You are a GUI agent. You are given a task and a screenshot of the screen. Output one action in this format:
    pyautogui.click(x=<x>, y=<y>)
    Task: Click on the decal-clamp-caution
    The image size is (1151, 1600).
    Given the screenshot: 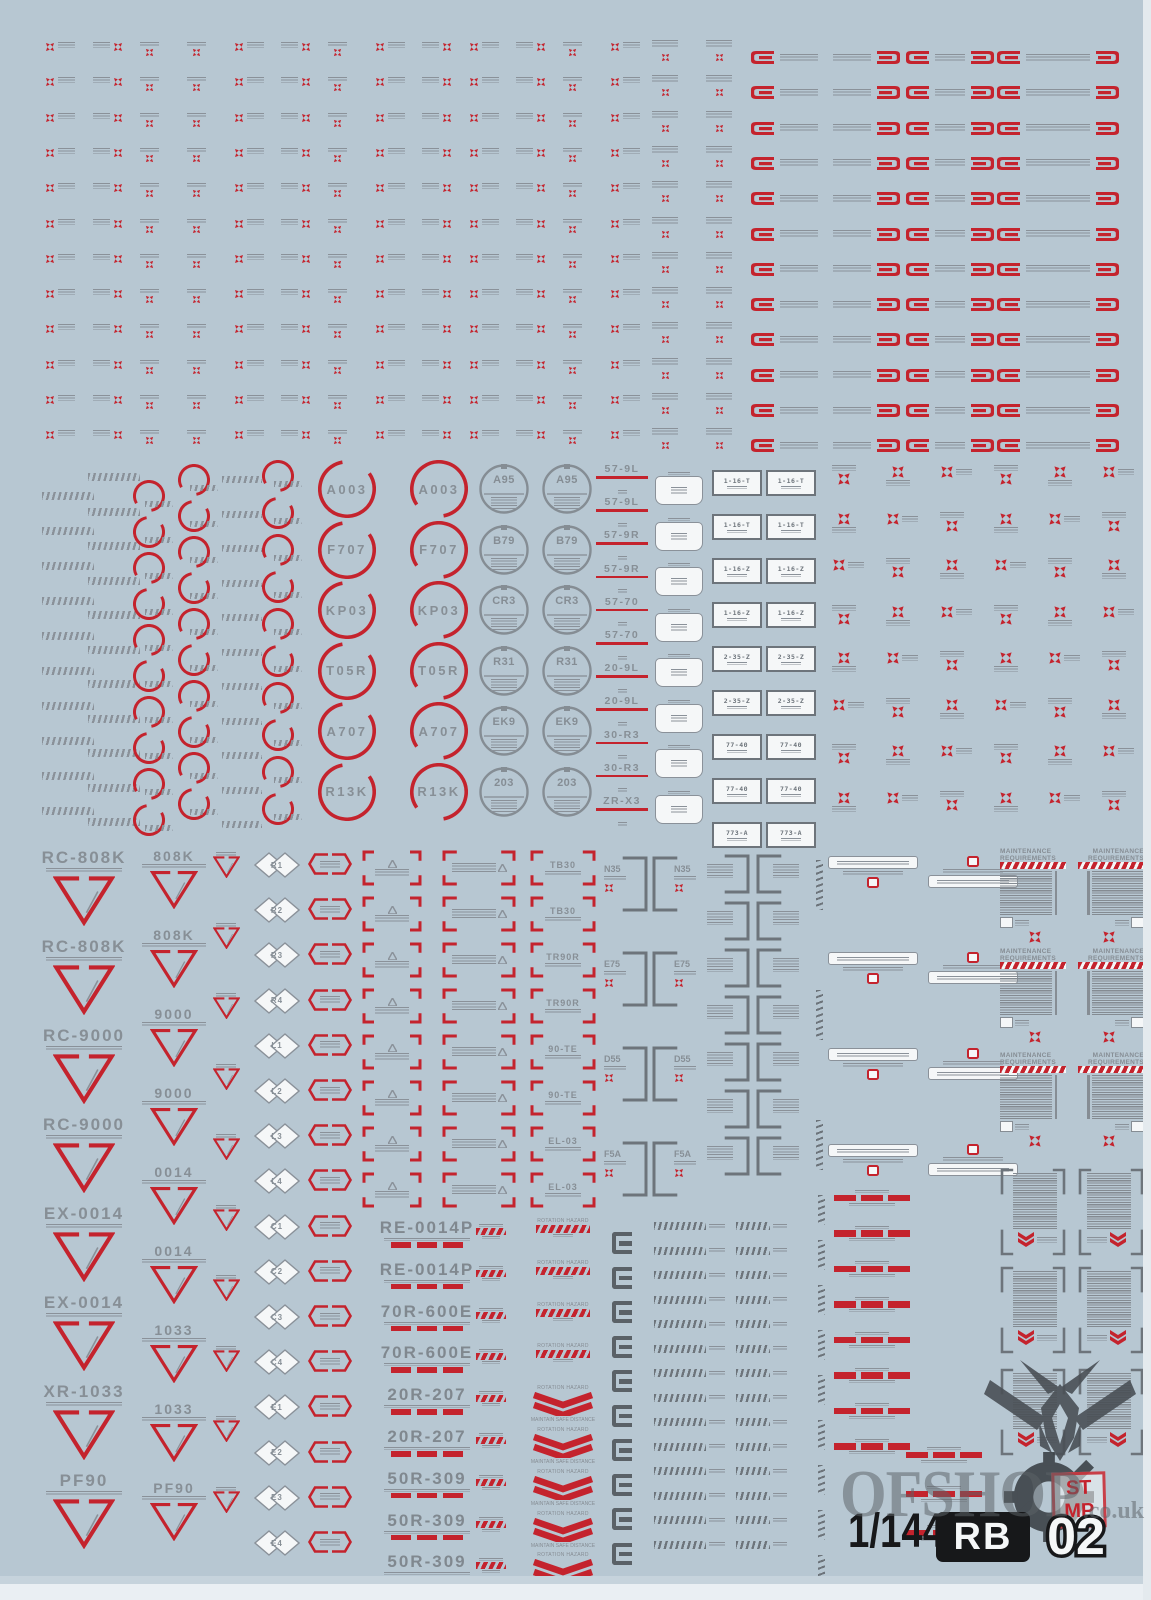 What is the action you would take?
    pyautogui.click(x=867, y=128)
    